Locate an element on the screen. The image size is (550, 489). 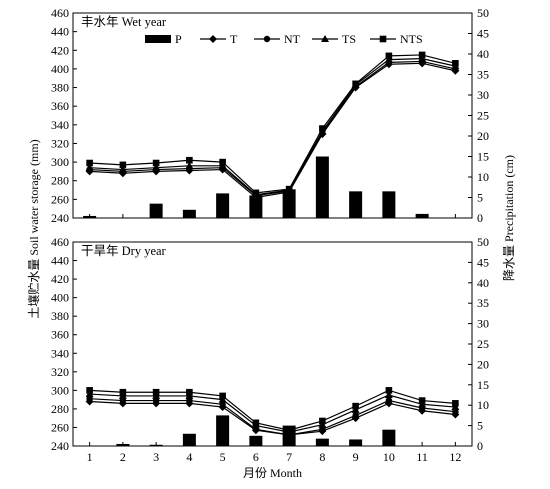
x-tick-label: 1 is located at coordinates (90, 457).